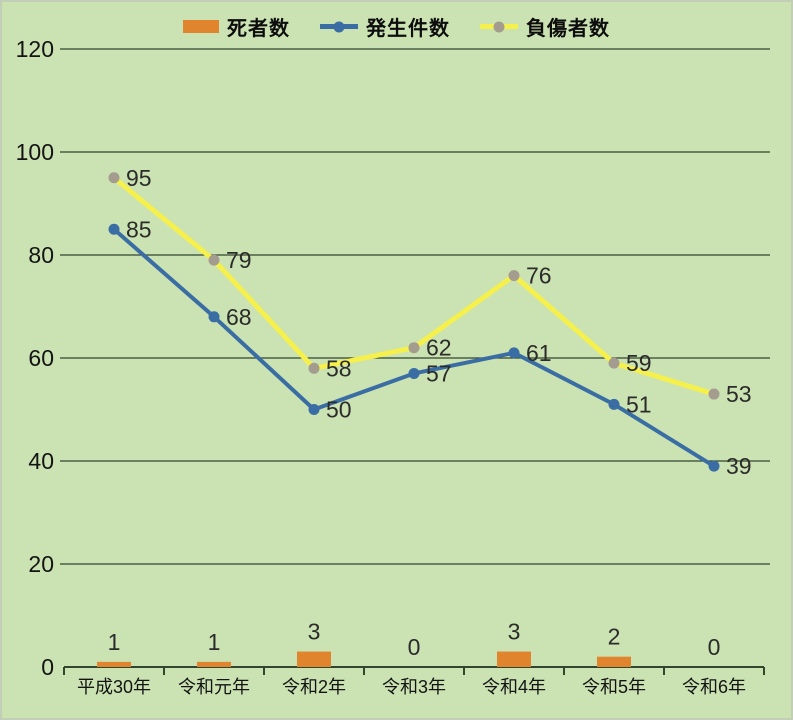 The image size is (793, 720). Describe the element at coordinates (114, 687) in the screenshot. I see `x-tick-label-0: 平成30年` at that location.